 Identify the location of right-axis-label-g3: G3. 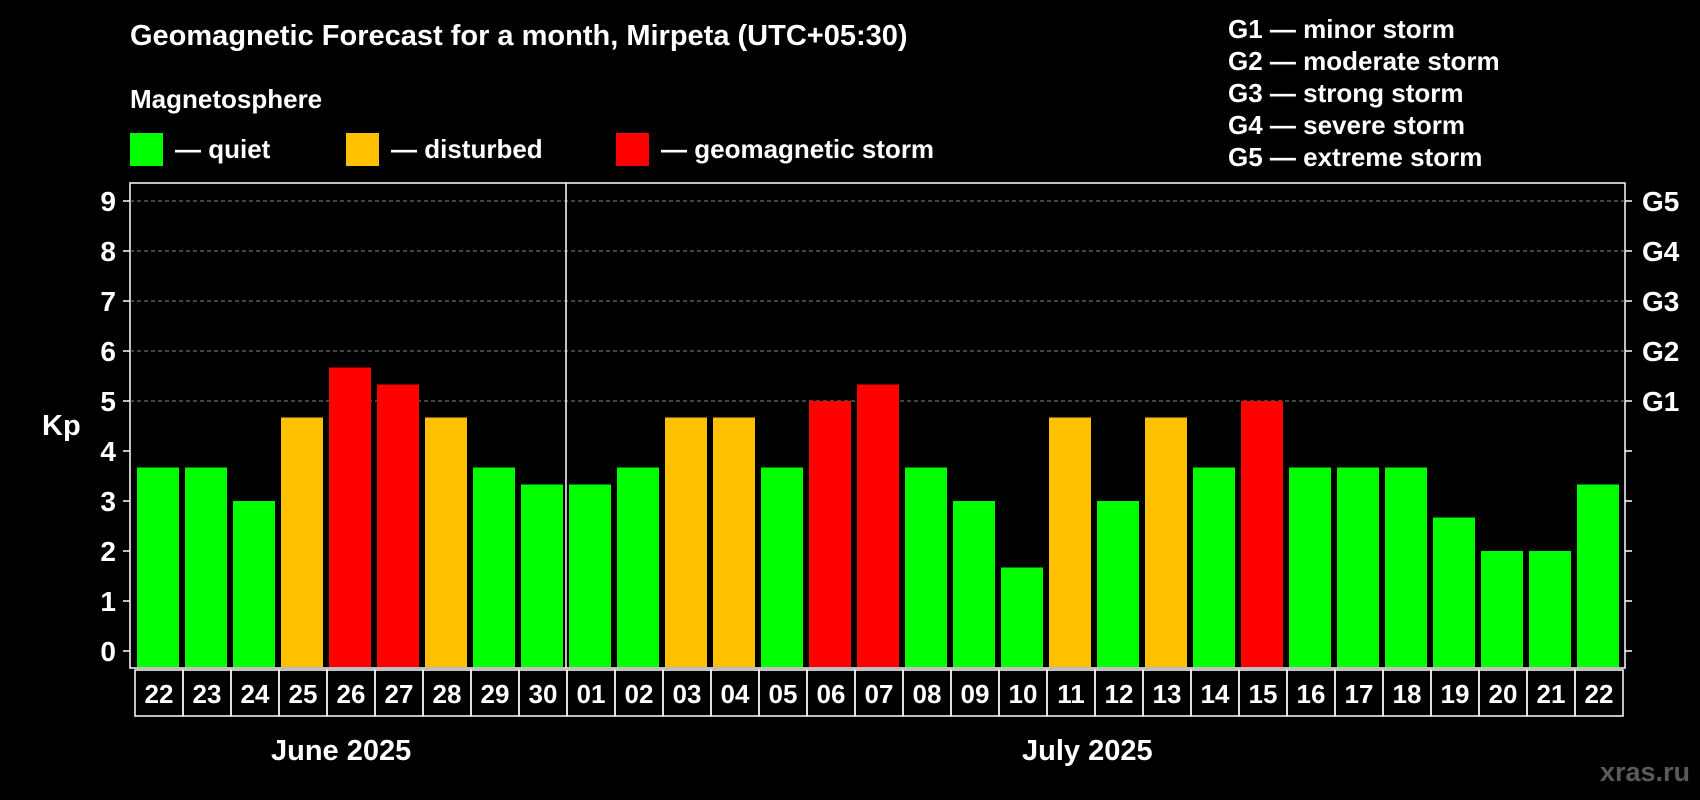
(1660, 301).